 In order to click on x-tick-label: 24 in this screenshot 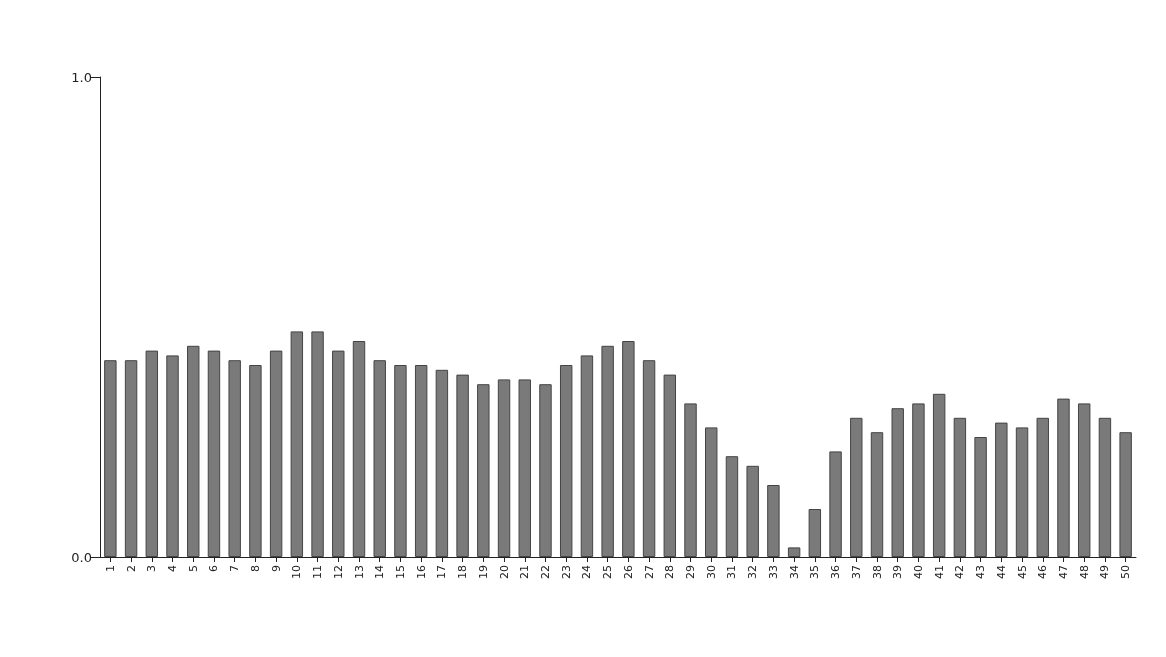, I will do `click(587, 572)`.